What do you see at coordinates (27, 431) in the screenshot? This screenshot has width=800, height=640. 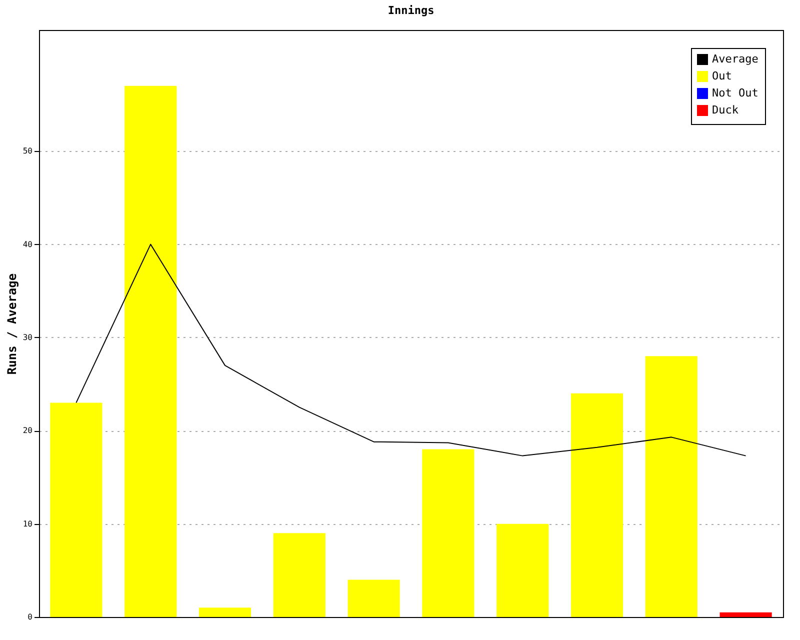 I see `y-tick-label: 20` at bounding box center [27, 431].